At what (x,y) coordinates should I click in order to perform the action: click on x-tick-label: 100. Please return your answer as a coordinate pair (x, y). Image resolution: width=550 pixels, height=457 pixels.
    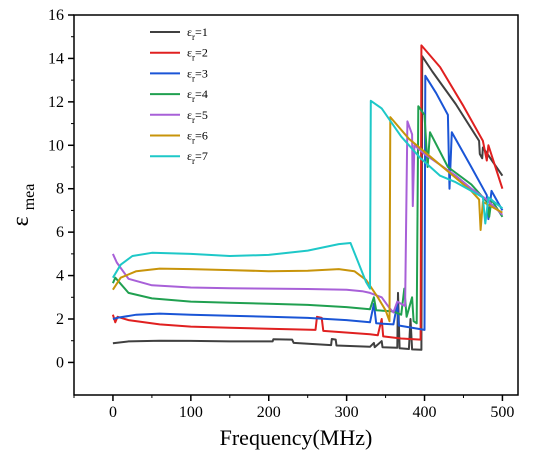
    Looking at the image, I should click on (191, 412).